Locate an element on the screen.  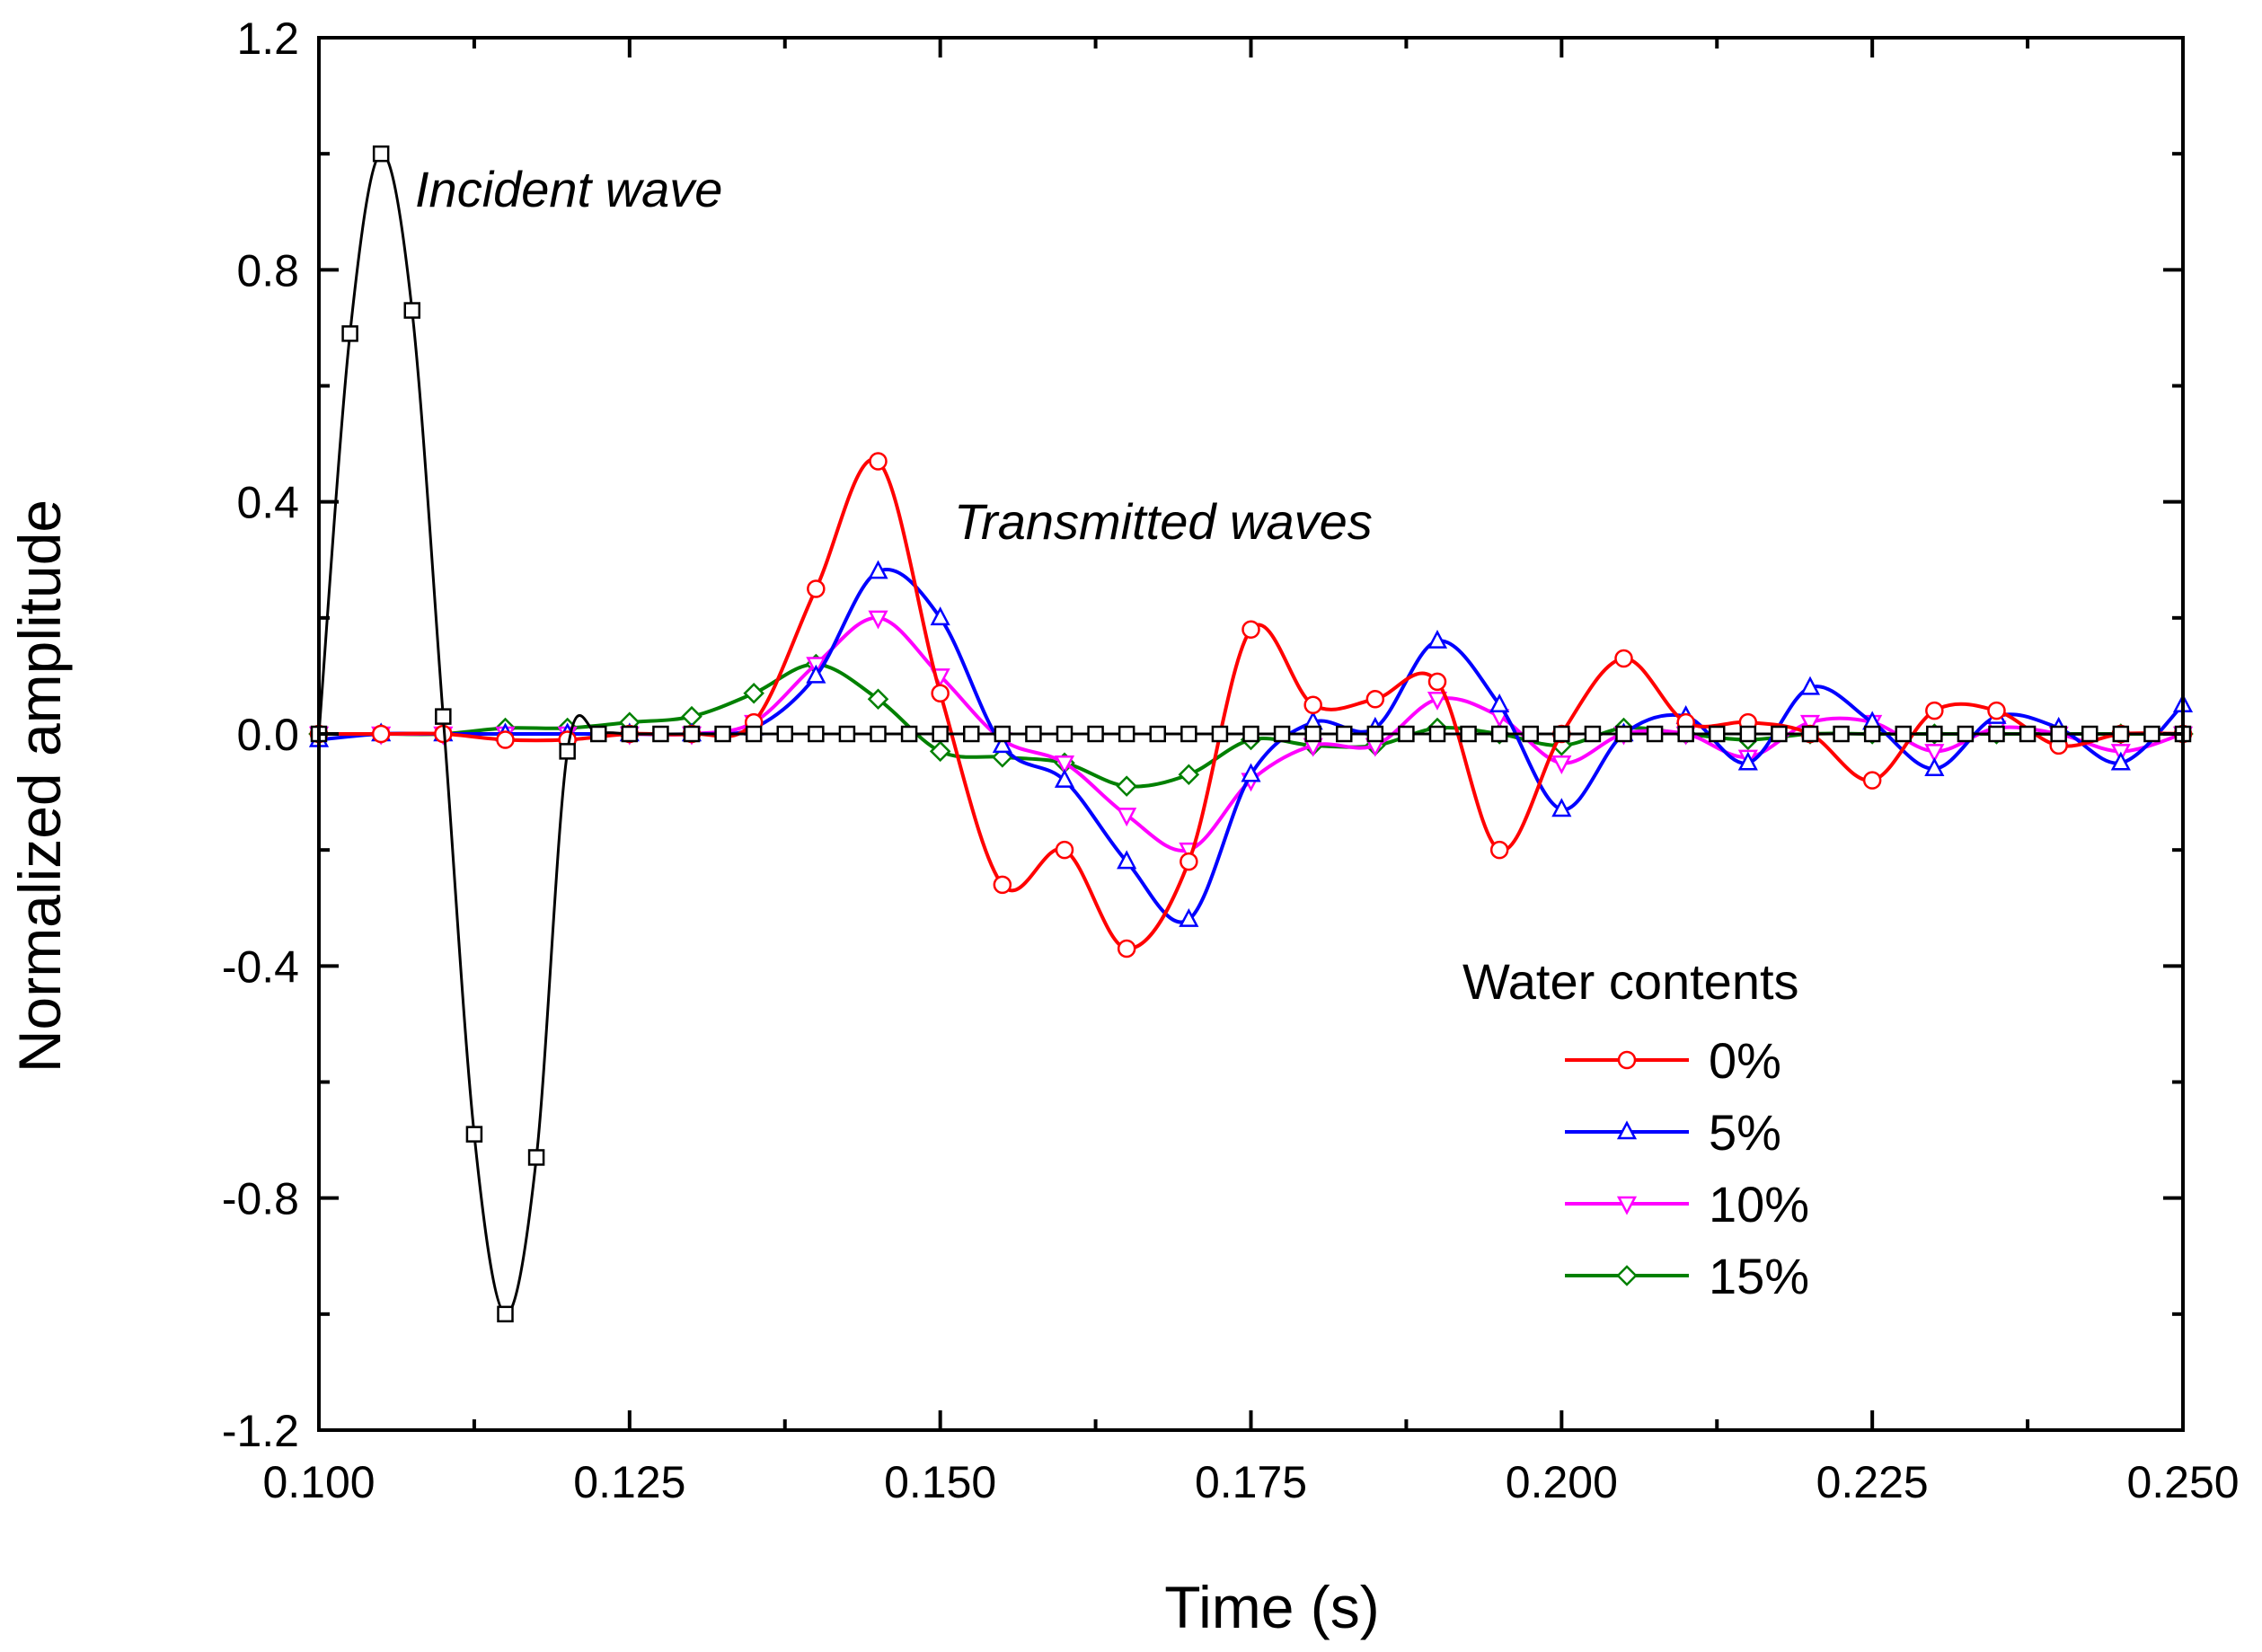
legend-title: Water contents is located at coordinates (1631, 981).